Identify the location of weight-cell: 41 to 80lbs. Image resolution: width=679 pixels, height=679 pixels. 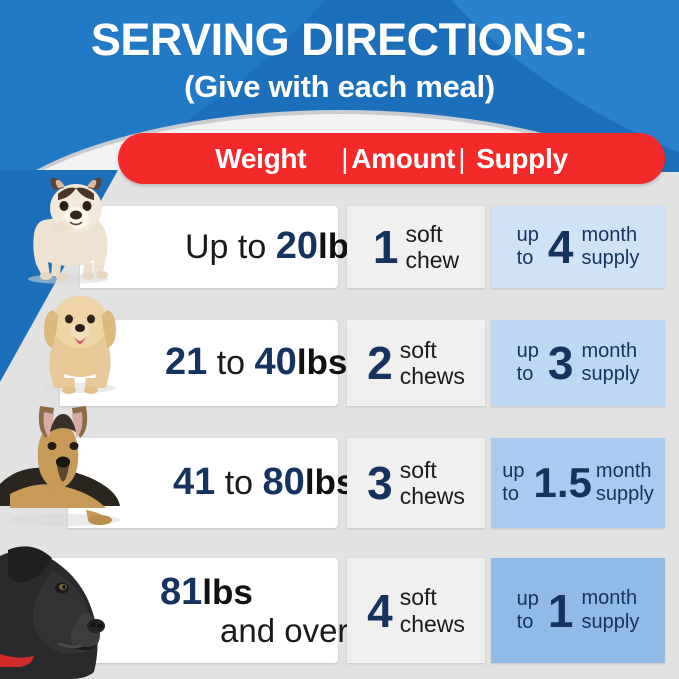
(211, 483).